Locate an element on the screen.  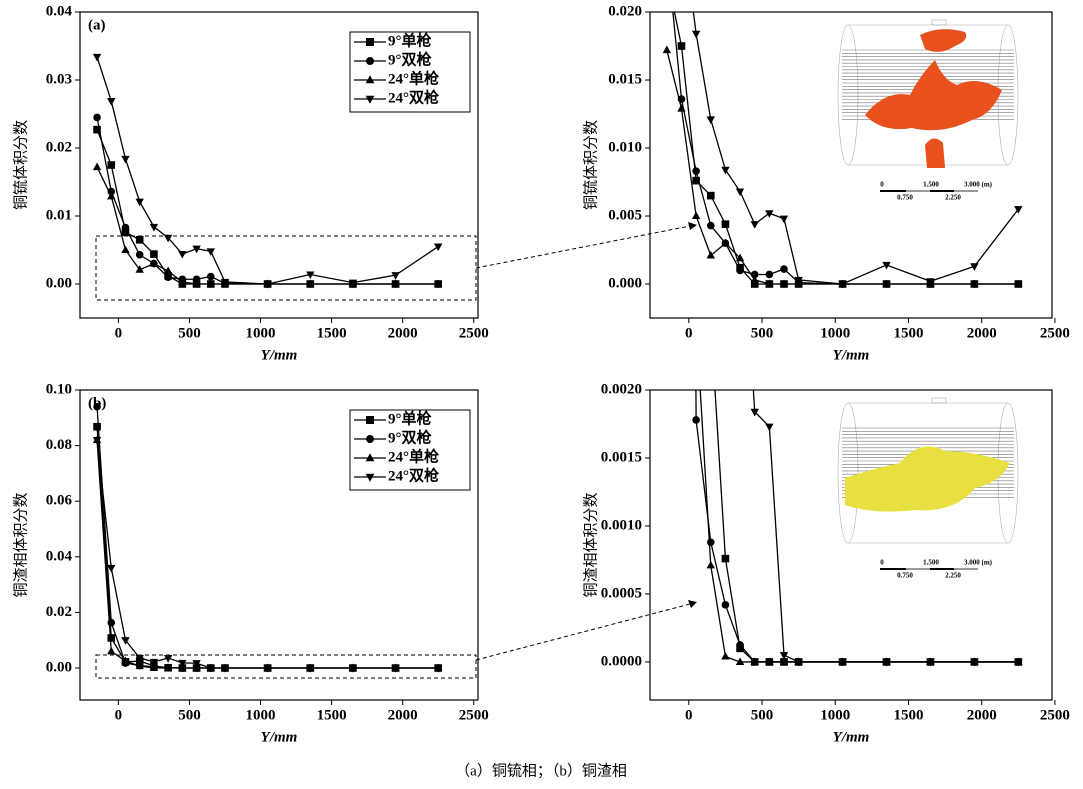
legend-label: 9°双枪 is located at coordinates (410, 437).